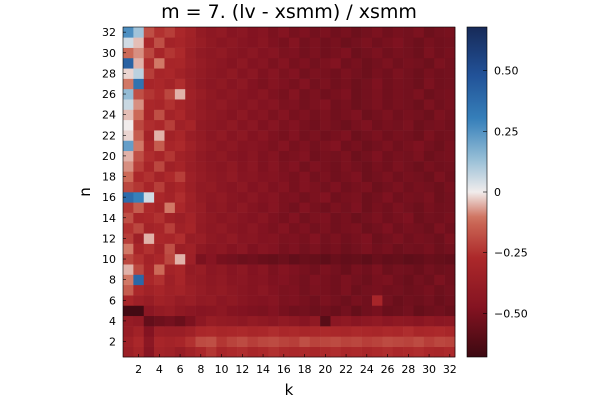  What do you see at coordinates (180, 369) in the screenshot?
I see `x-tick-label: 6` at bounding box center [180, 369].